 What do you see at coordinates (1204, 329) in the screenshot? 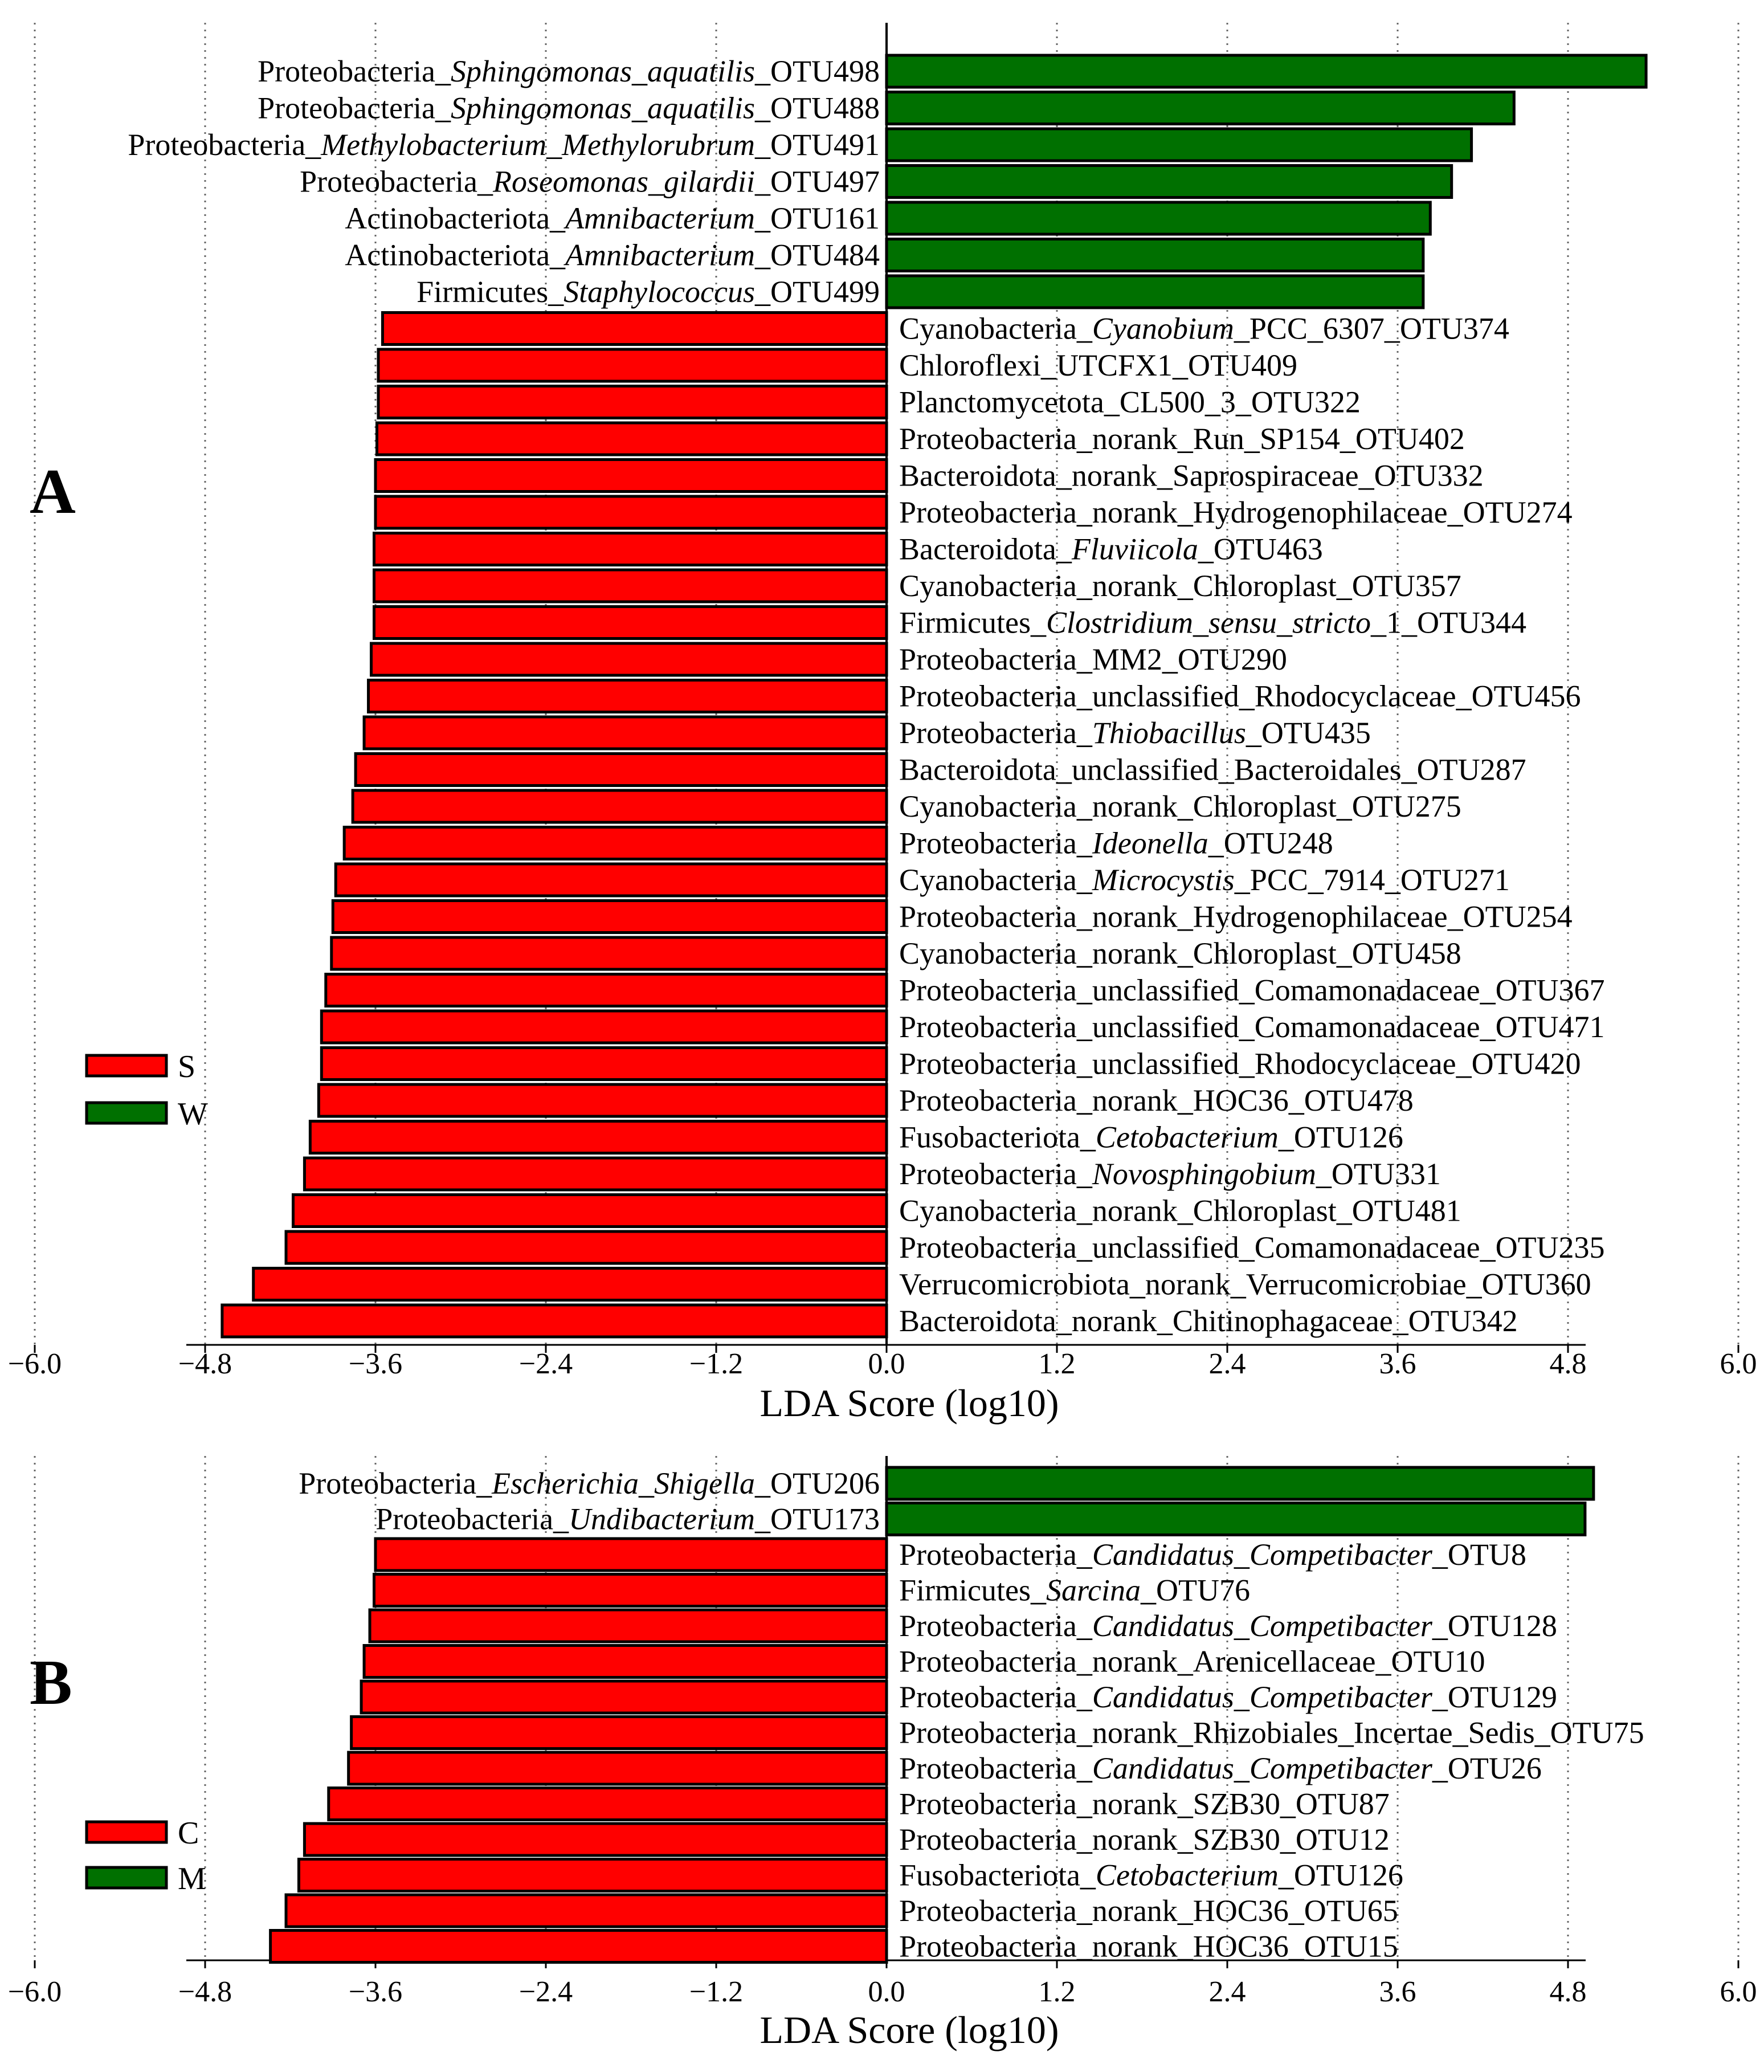
I see `bar-label: Cyanobacteria_Cyanobium_PCC_6307_OTU374` at bounding box center [1204, 329].